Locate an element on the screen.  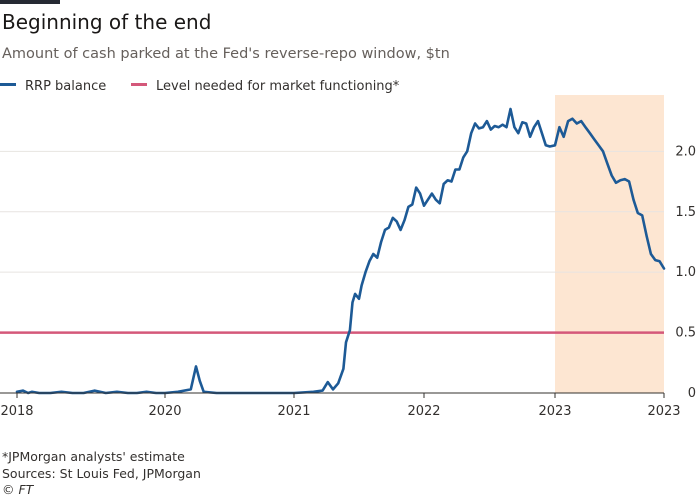
annotation-label: 56% decline in 2023 is located at coordinates (611, 95).